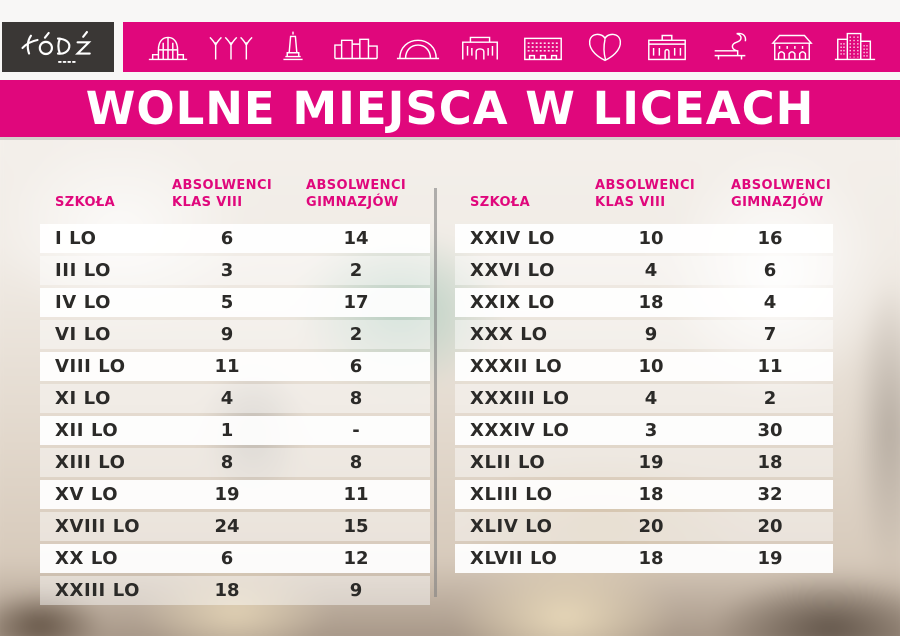 This screenshot has width=900, height=636. I want to click on klas-viii-value: 5, so click(227, 302).